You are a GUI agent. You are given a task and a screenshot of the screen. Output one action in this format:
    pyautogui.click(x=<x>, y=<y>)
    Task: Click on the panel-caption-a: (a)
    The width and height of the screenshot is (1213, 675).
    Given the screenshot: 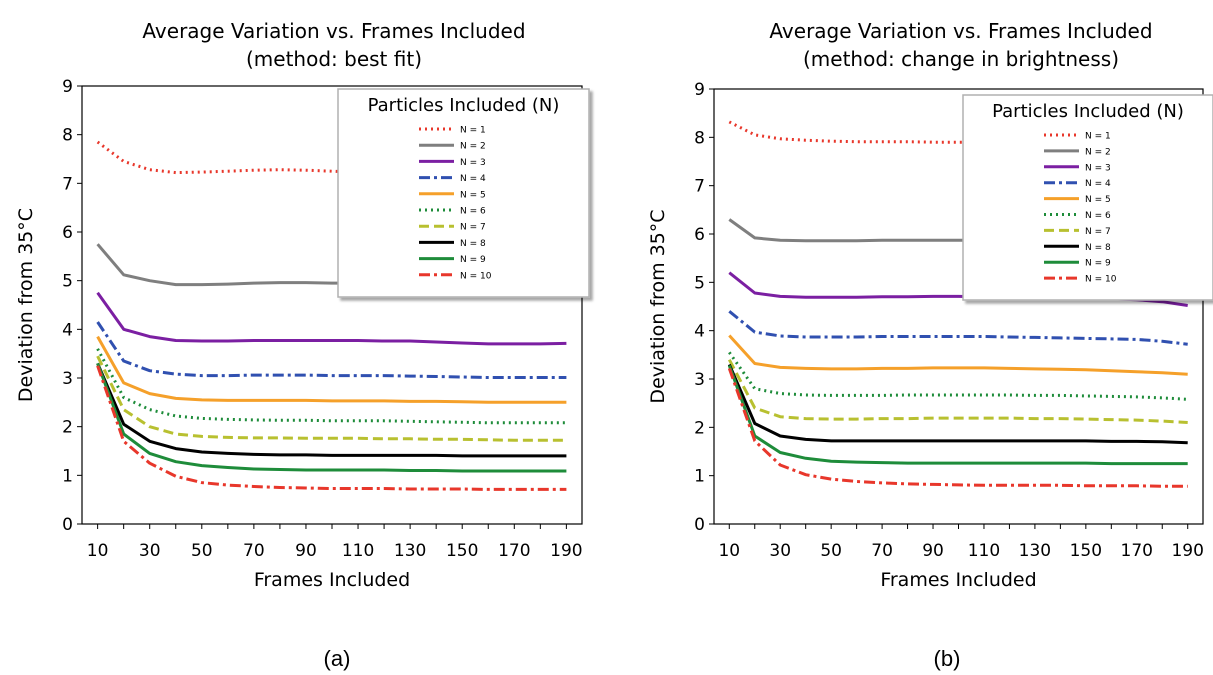 What is the action you would take?
    pyautogui.click(x=337, y=658)
    